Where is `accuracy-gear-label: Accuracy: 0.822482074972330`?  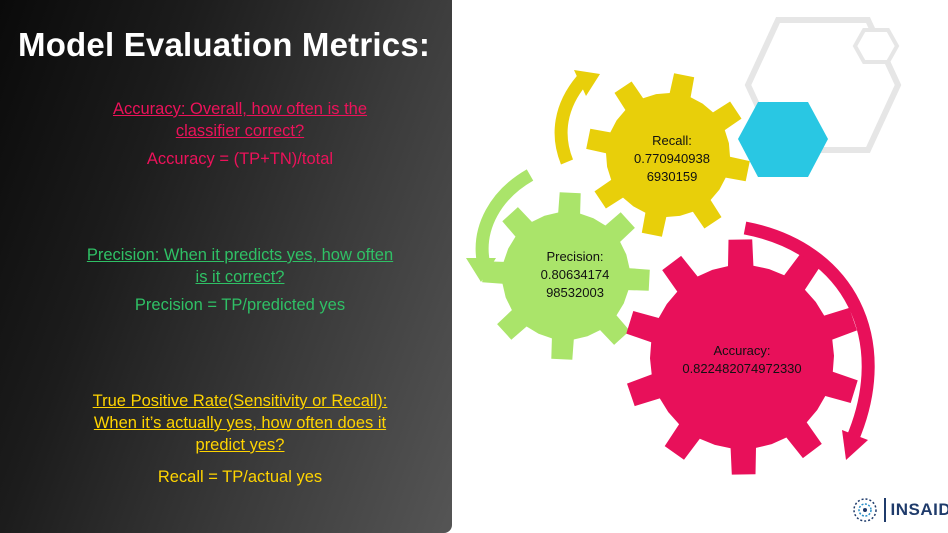 accuracy-gear-label: Accuracy: 0.822482074972330 is located at coordinates (742, 360).